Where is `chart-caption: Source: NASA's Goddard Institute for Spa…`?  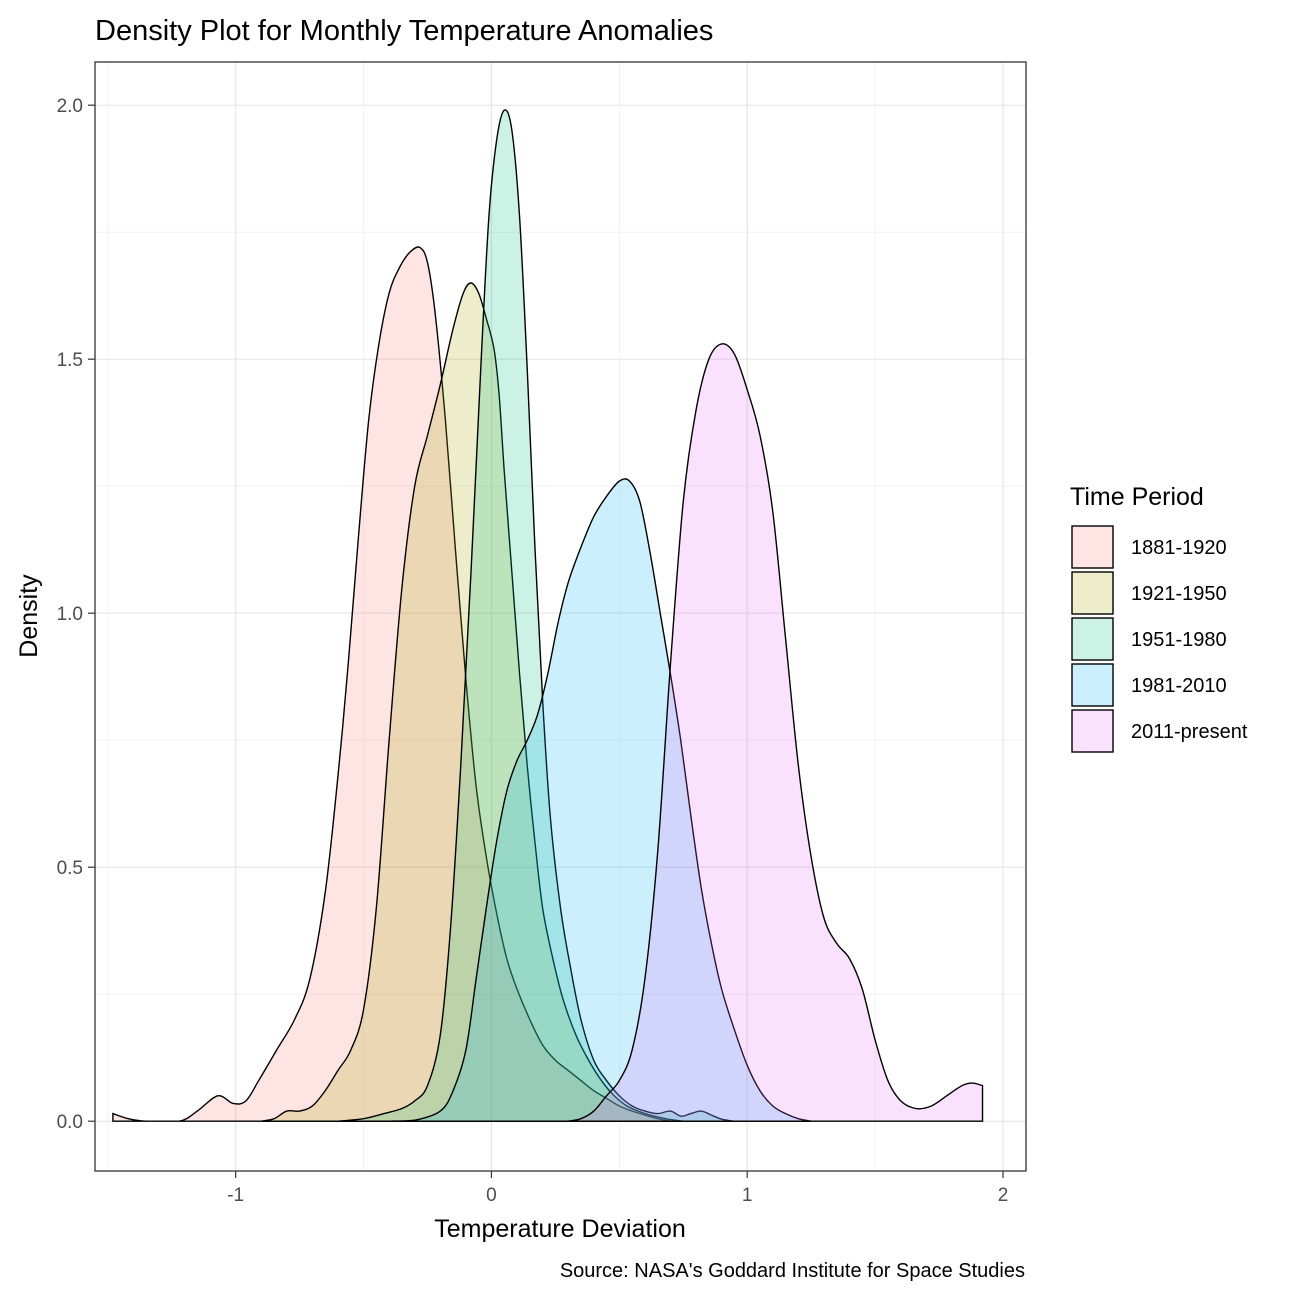 chart-caption: Source: NASA's Goddard Institute for Spa… is located at coordinates (792, 1271).